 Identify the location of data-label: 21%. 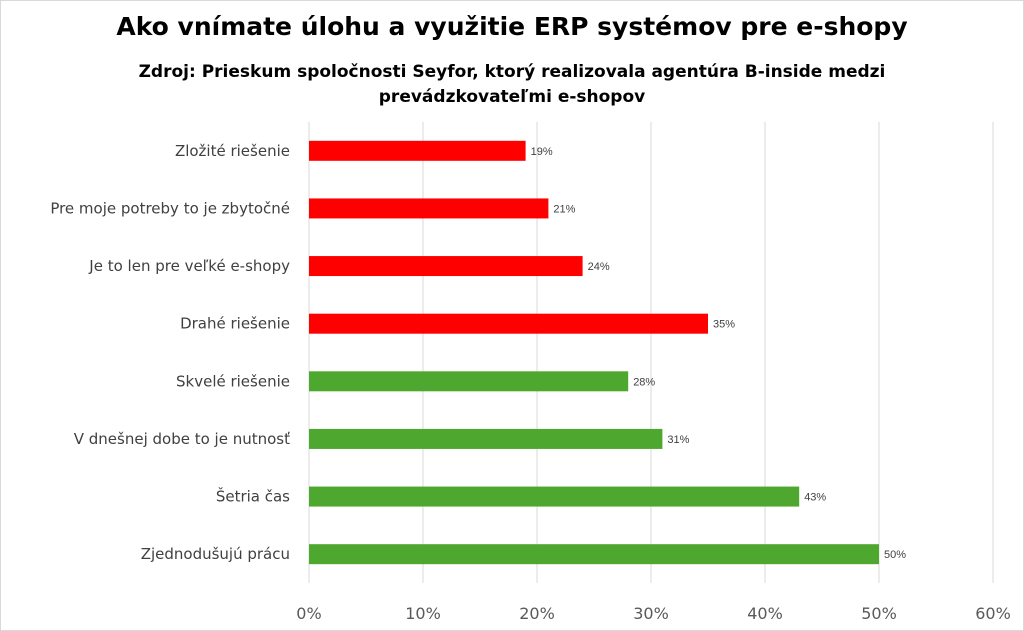
(564, 209).